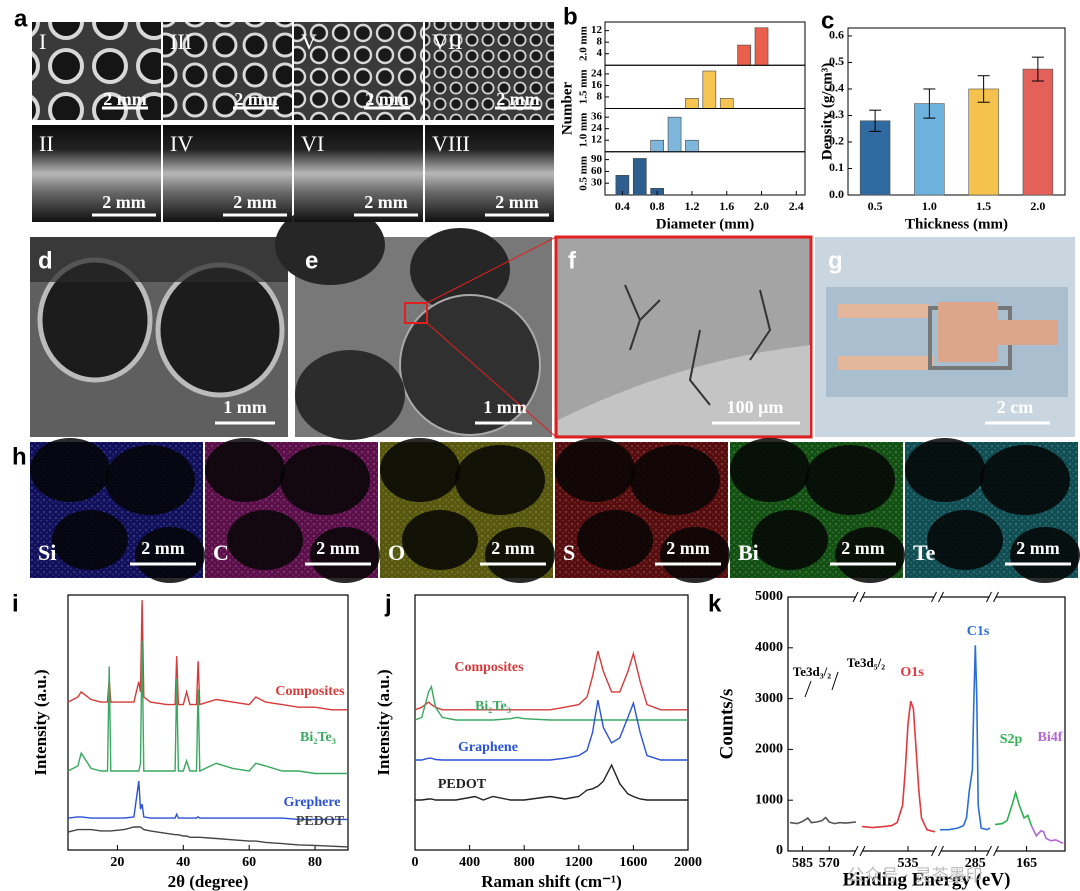  I want to click on x-tick-label: 0, so click(415, 862).